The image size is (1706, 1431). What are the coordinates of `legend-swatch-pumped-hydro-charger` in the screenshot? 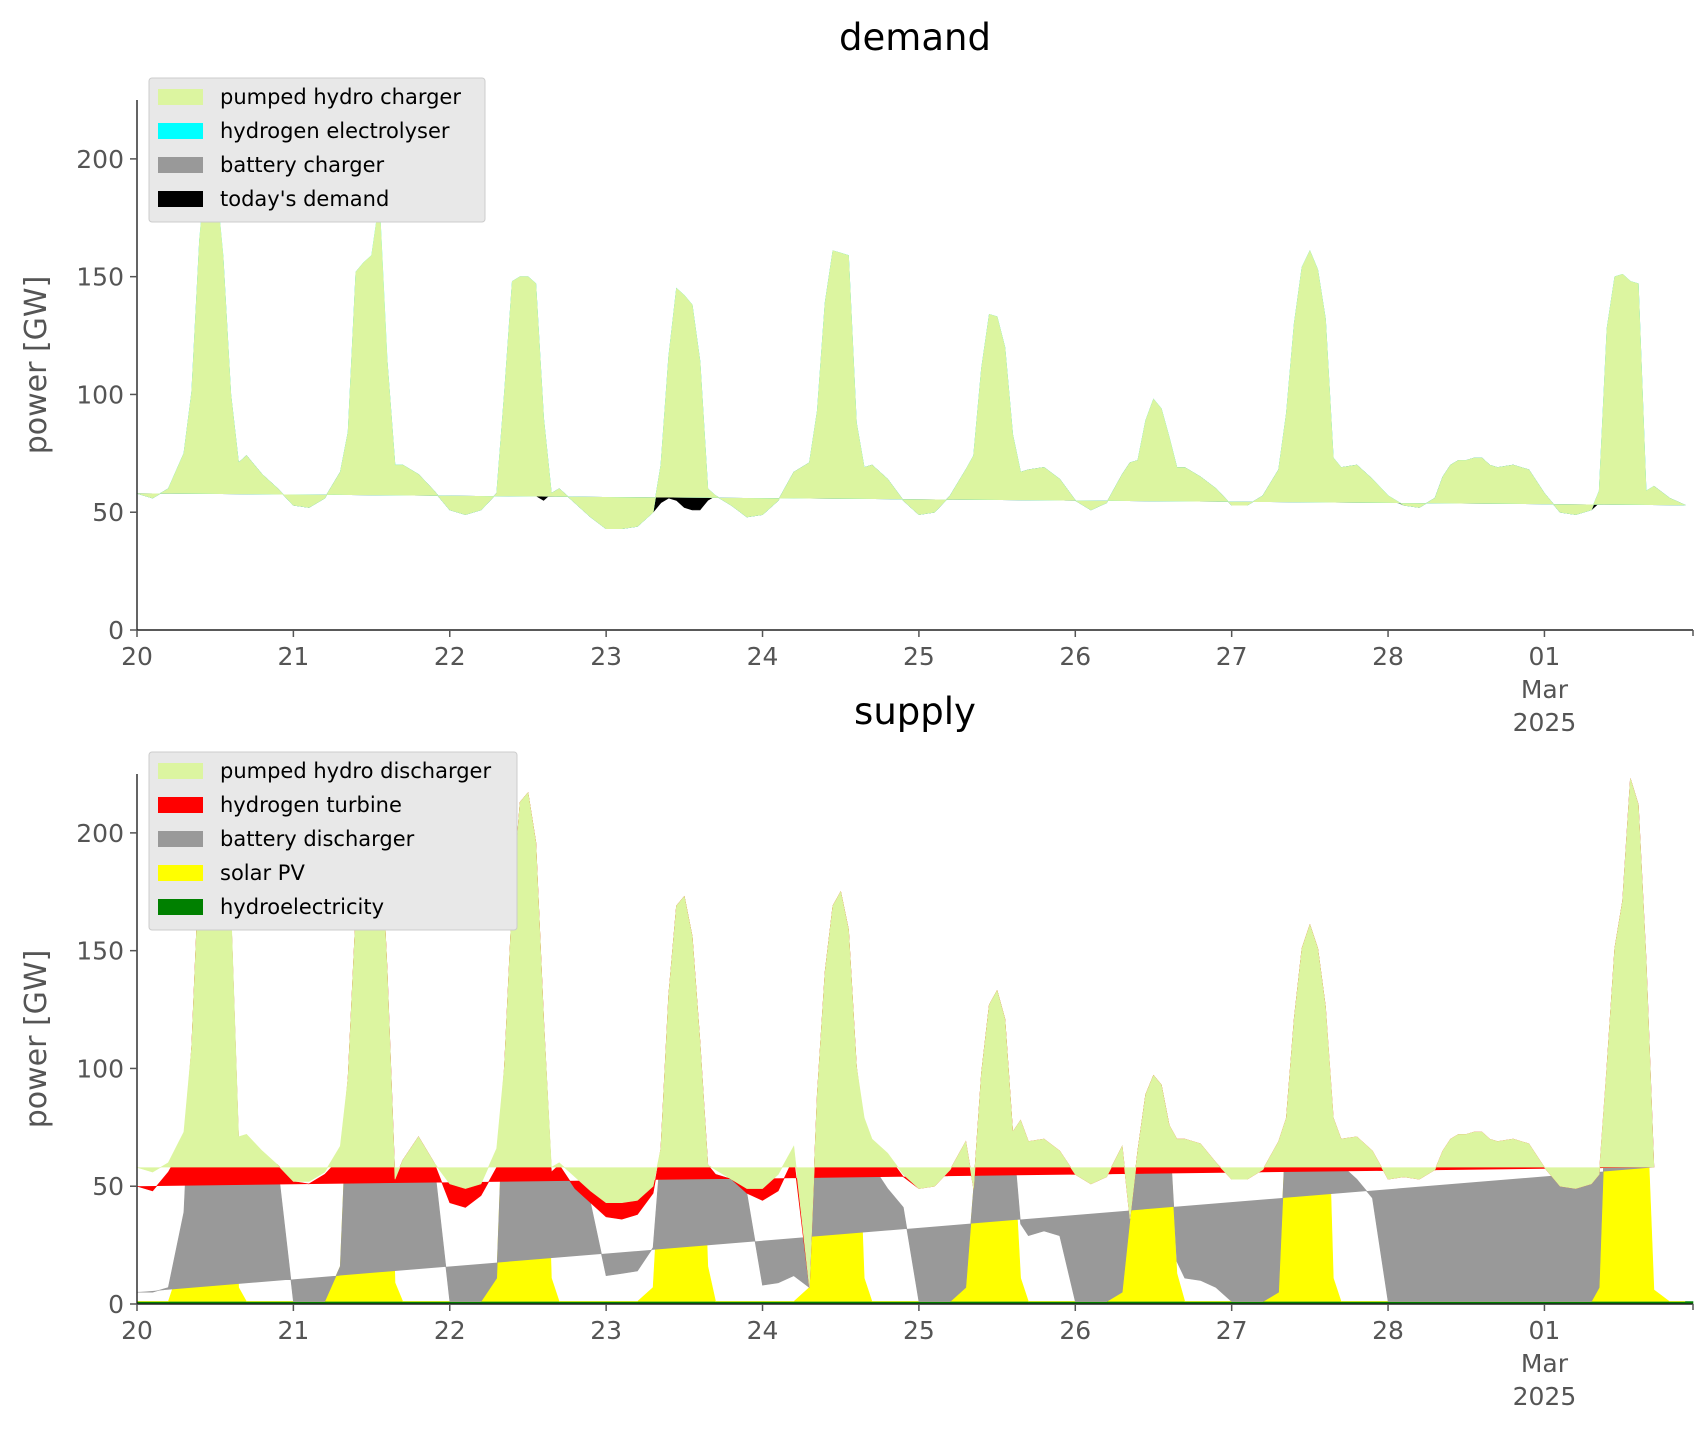 It's located at (180, 97).